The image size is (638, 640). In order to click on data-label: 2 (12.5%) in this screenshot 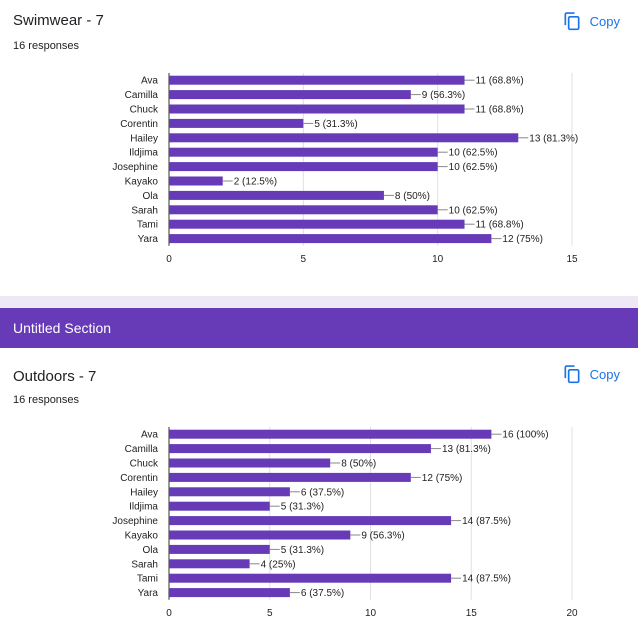, I will do `click(255, 182)`.